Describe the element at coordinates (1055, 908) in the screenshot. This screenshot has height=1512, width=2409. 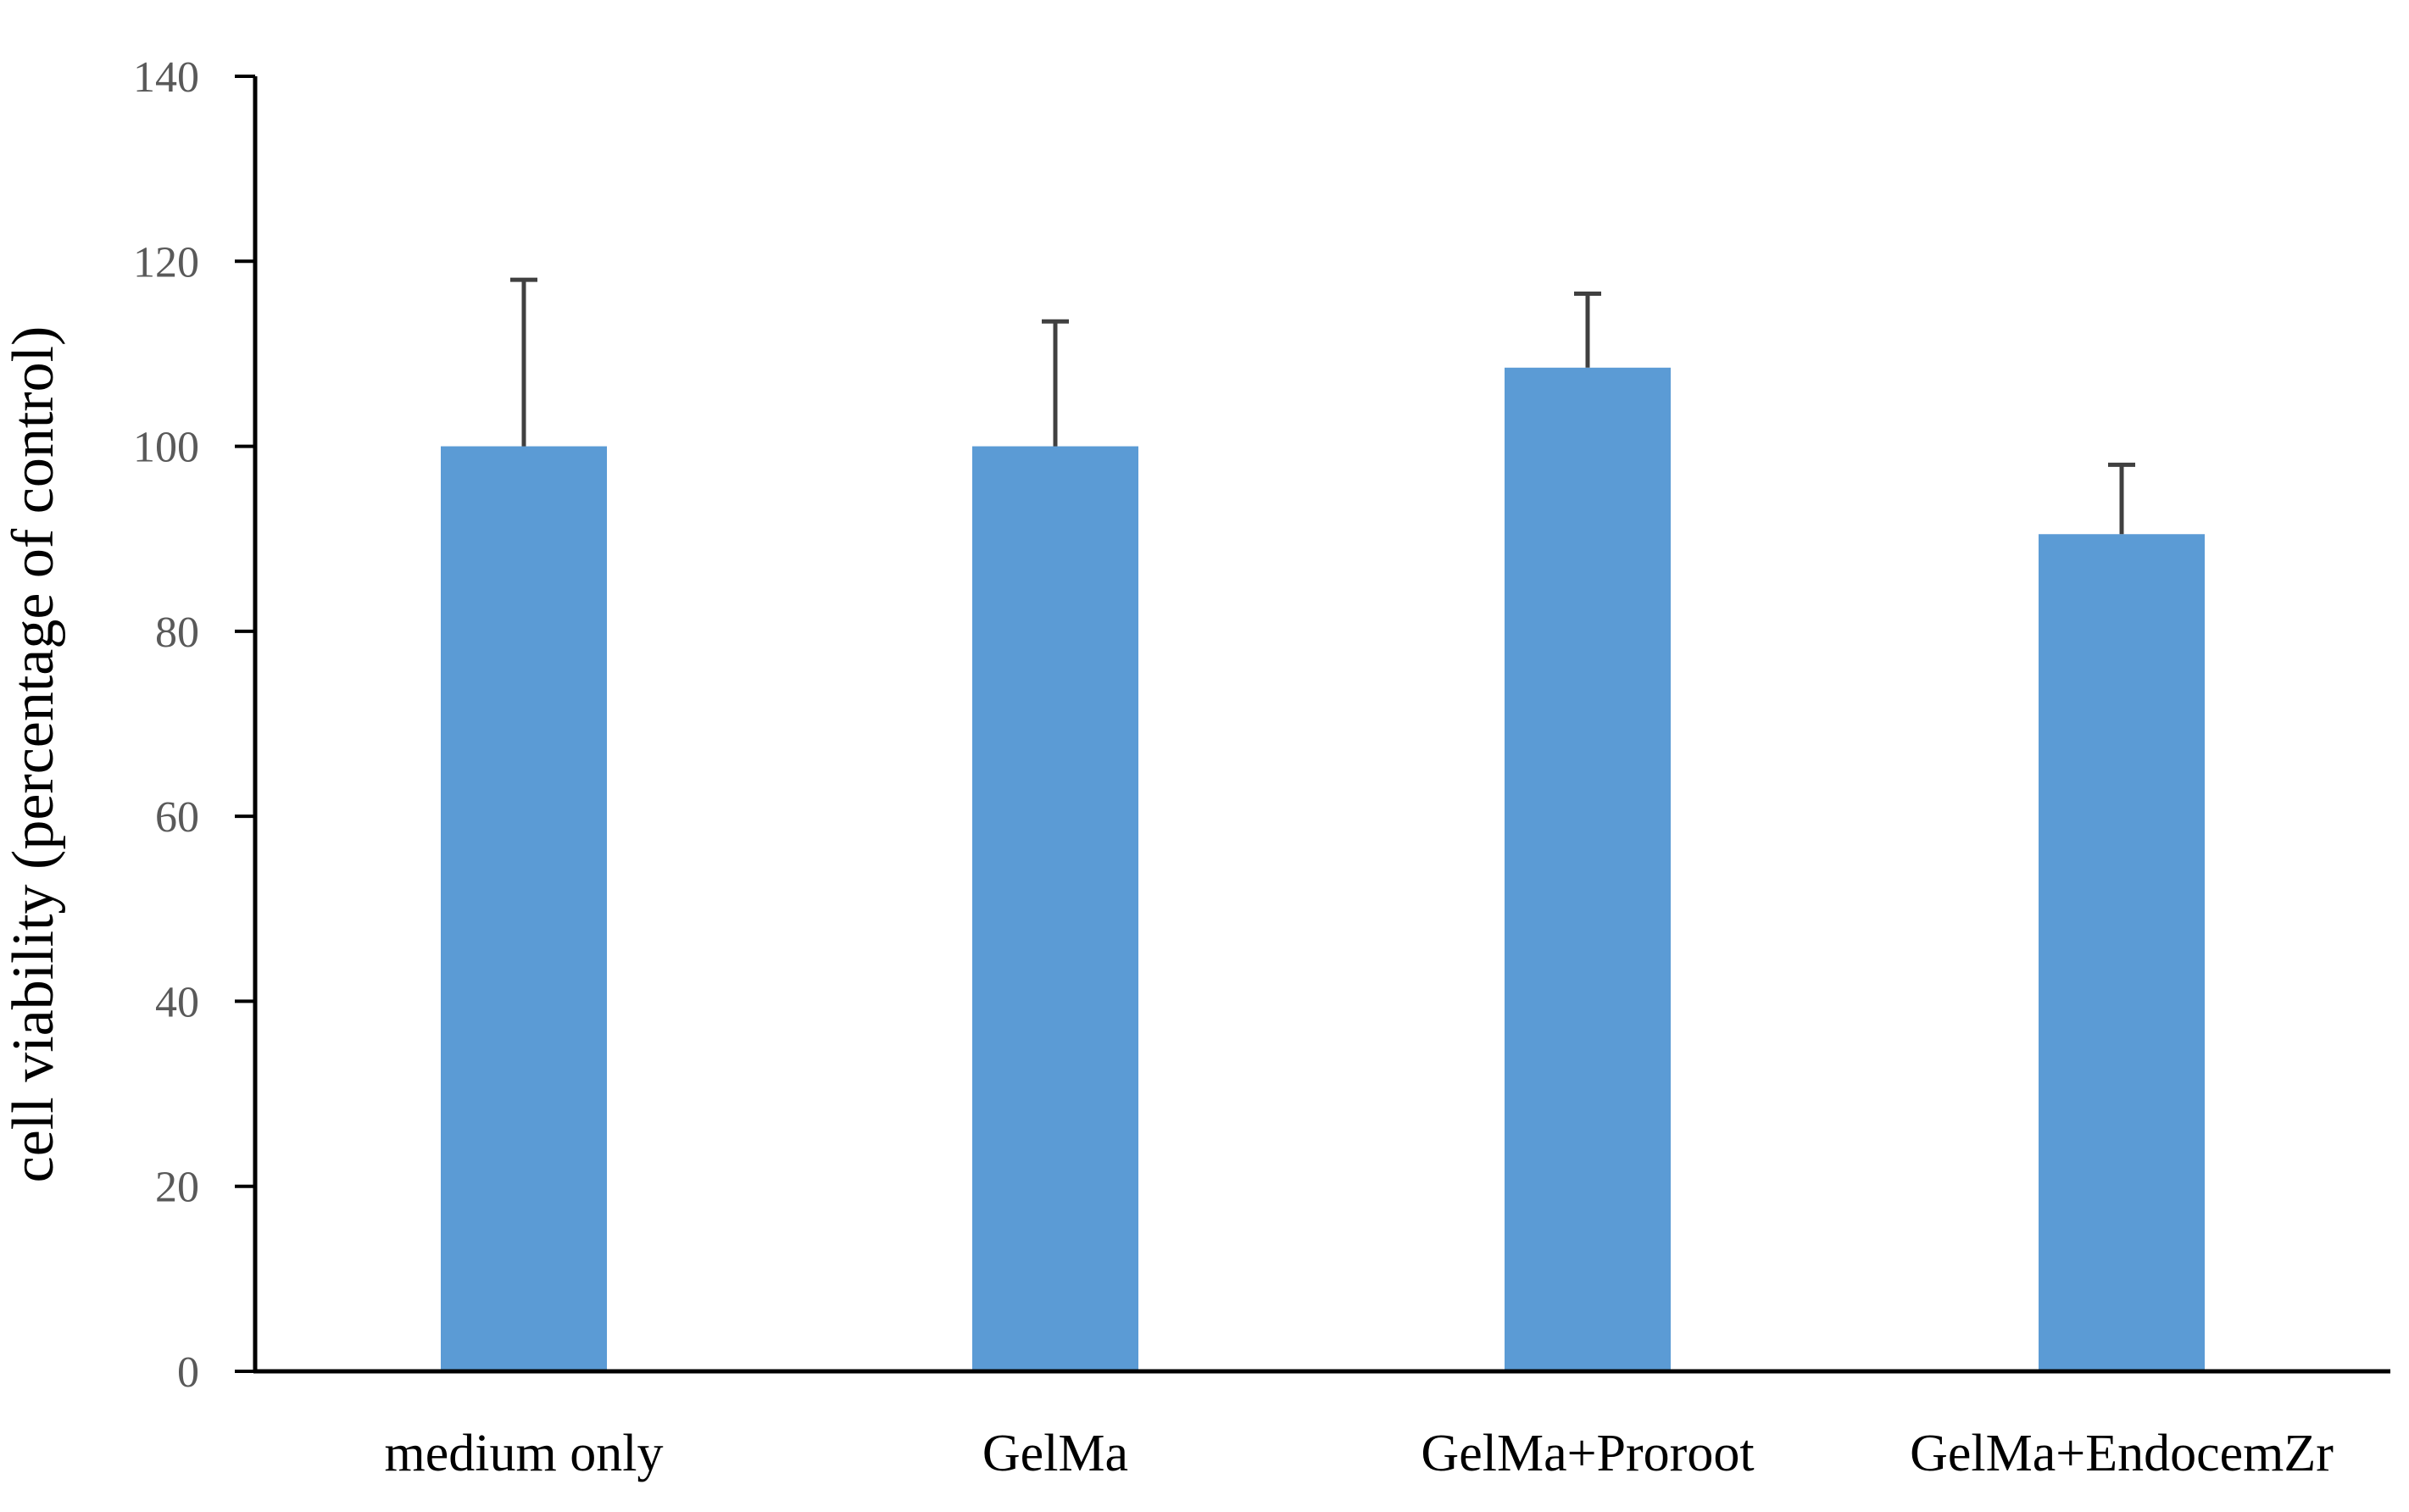
I see `bar-gelma` at that location.